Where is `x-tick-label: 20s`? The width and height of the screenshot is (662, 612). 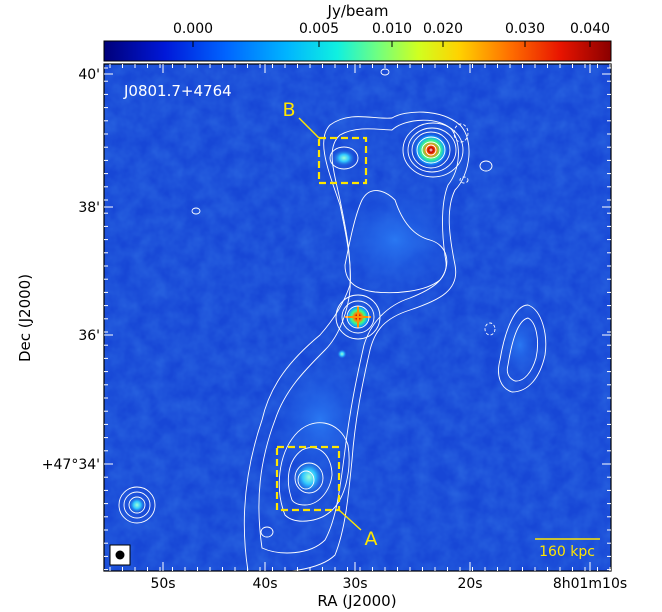
x-tick-label: 20s is located at coordinates (469, 584).